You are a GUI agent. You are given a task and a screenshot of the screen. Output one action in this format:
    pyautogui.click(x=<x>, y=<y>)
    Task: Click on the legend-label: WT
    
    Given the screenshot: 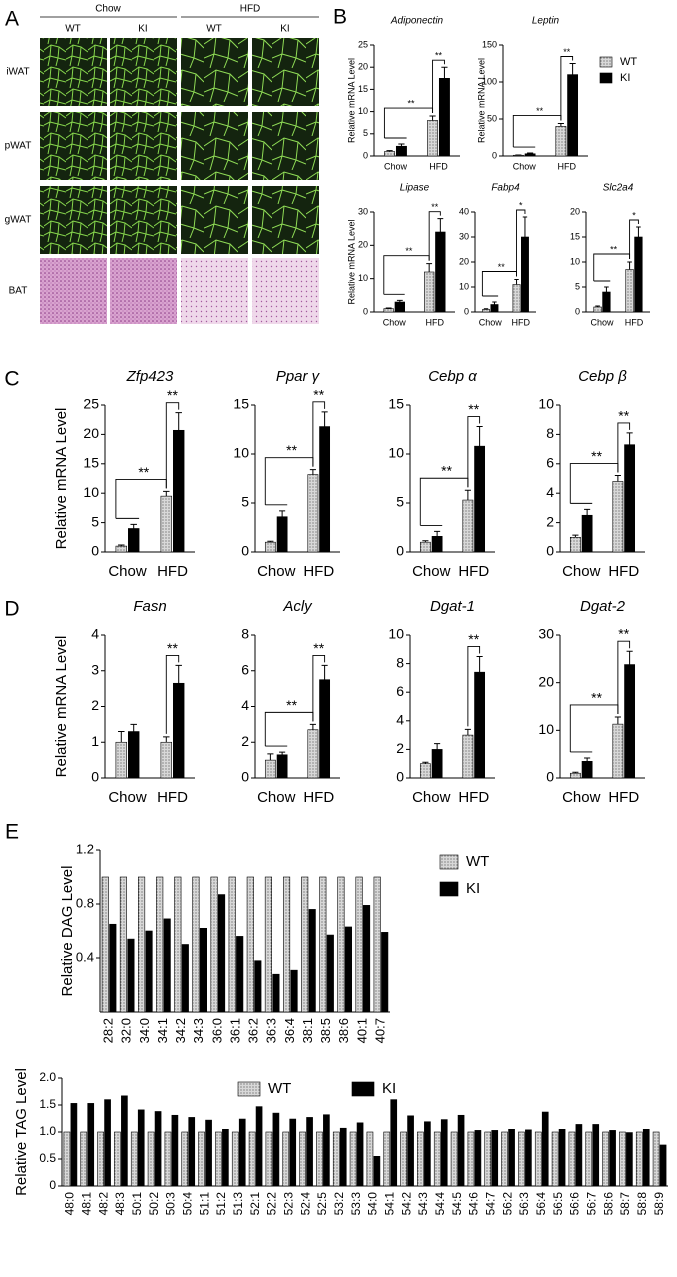 What is the action you would take?
    pyautogui.click(x=628, y=62)
    